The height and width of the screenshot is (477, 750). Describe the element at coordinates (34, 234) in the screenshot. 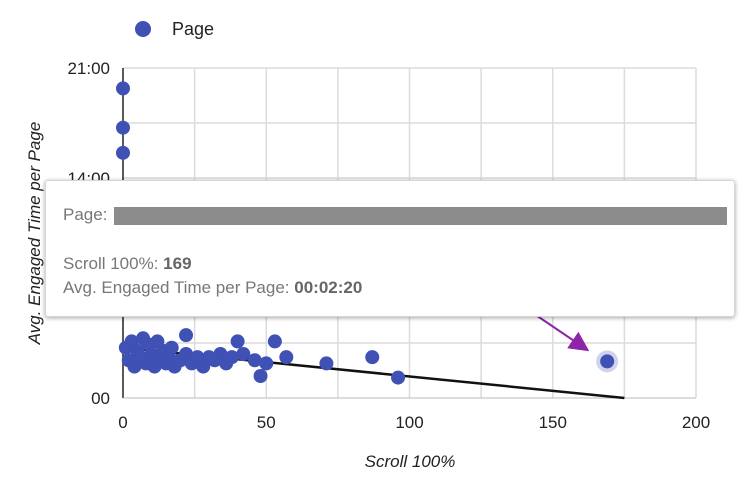

I see `y-axis-title: Avg. Engaged Time per Page` at that location.